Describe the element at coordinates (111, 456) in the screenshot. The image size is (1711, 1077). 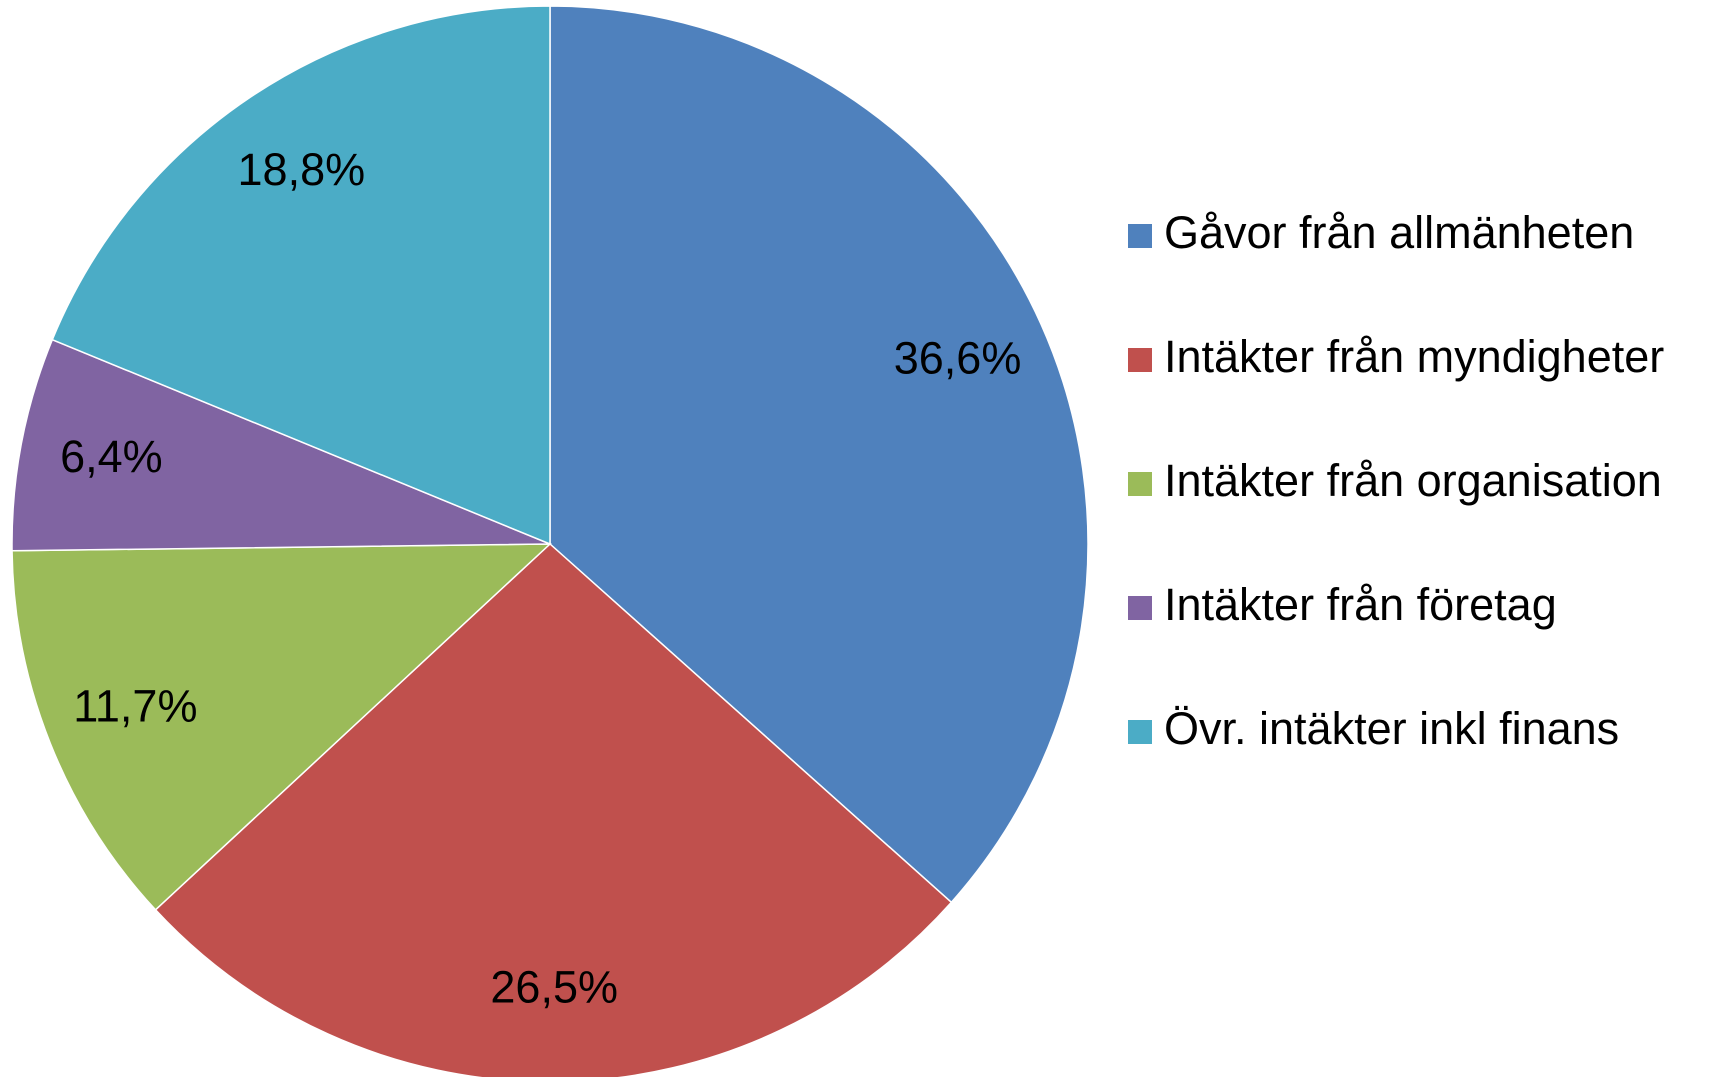
I see `data-label: 6,4%` at that location.